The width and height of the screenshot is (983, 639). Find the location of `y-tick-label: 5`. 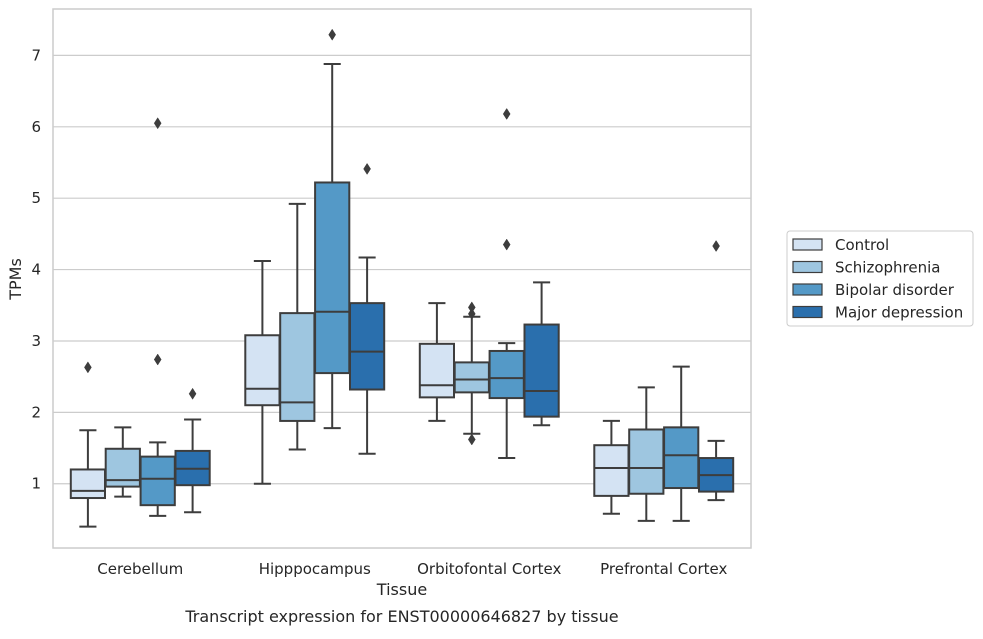

y-tick-label: 5 is located at coordinates (36, 198).